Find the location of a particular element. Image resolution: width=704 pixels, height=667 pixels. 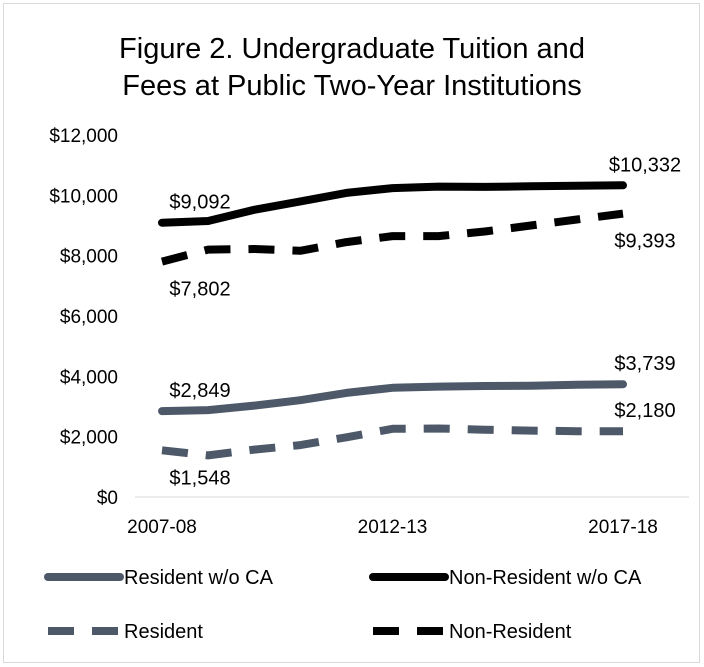

y-tick-label: $4,000 is located at coordinates (89, 377).